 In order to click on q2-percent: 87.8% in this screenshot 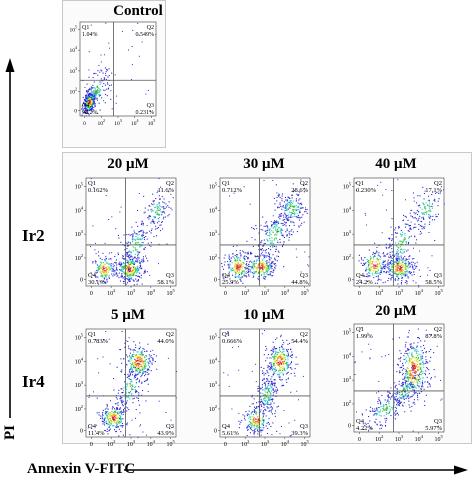, I will do `click(433, 336)`.